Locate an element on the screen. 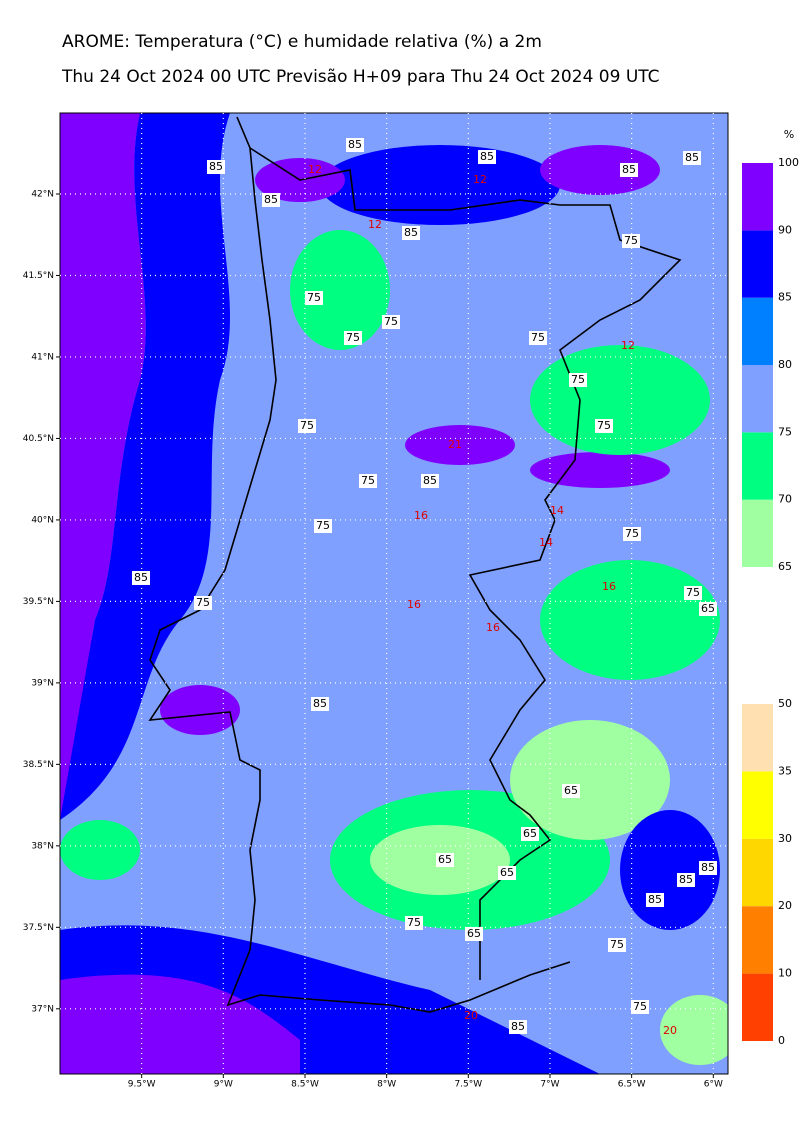  field-south-humid is located at coordinates (180, 1024).